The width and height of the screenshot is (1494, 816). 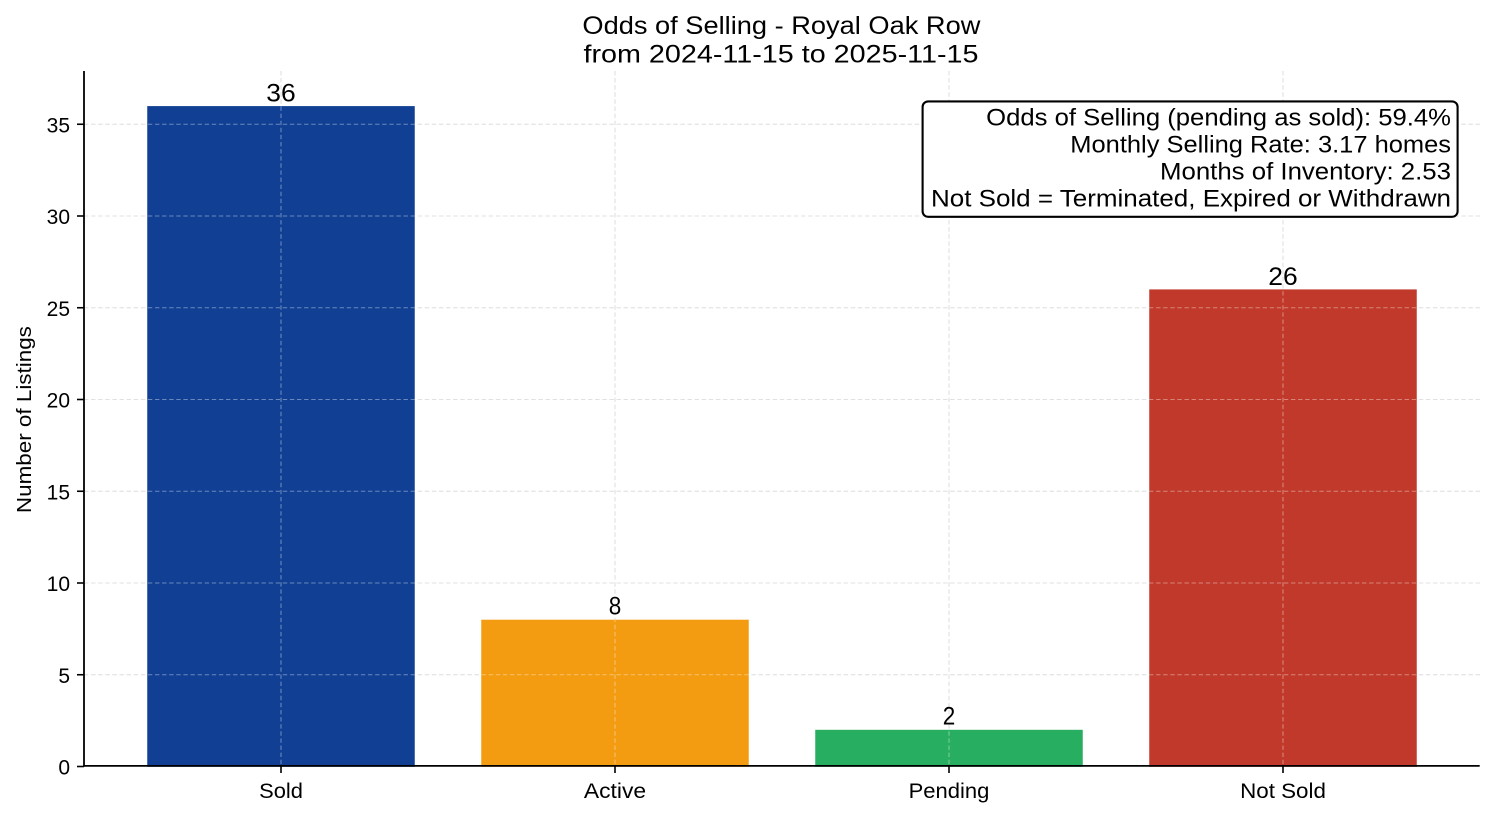 What do you see at coordinates (781, 55) in the screenshot?
I see `svg-text: from 2024-11-15 to 2025-11-15` at bounding box center [781, 55].